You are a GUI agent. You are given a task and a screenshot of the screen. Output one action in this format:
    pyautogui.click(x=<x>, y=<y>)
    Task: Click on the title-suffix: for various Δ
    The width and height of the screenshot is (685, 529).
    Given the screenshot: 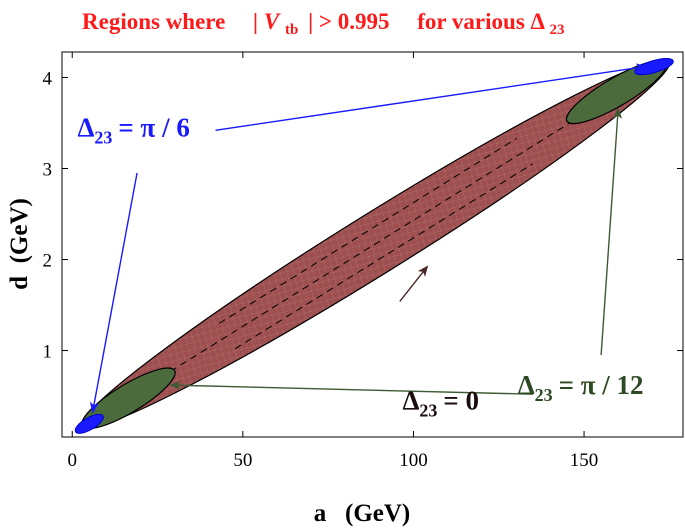 What is the action you would take?
    pyautogui.click(x=481, y=21)
    